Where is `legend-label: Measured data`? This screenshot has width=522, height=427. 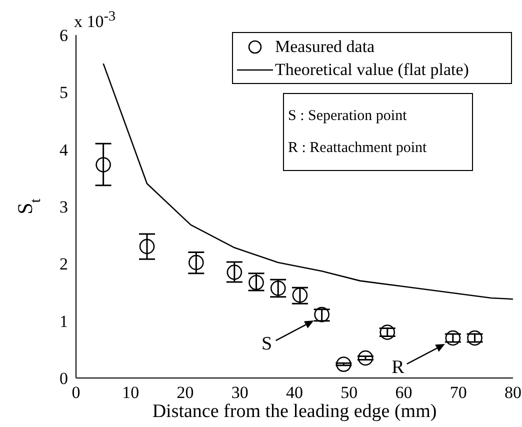
legend-label: Measured data is located at coordinates (325, 47).